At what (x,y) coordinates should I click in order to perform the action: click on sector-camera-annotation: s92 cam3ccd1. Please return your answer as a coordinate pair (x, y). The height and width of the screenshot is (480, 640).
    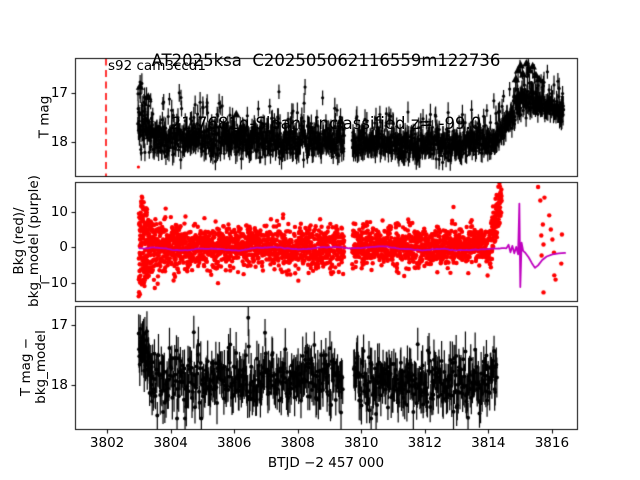
    Looking at the image, I should click on (157, 66).